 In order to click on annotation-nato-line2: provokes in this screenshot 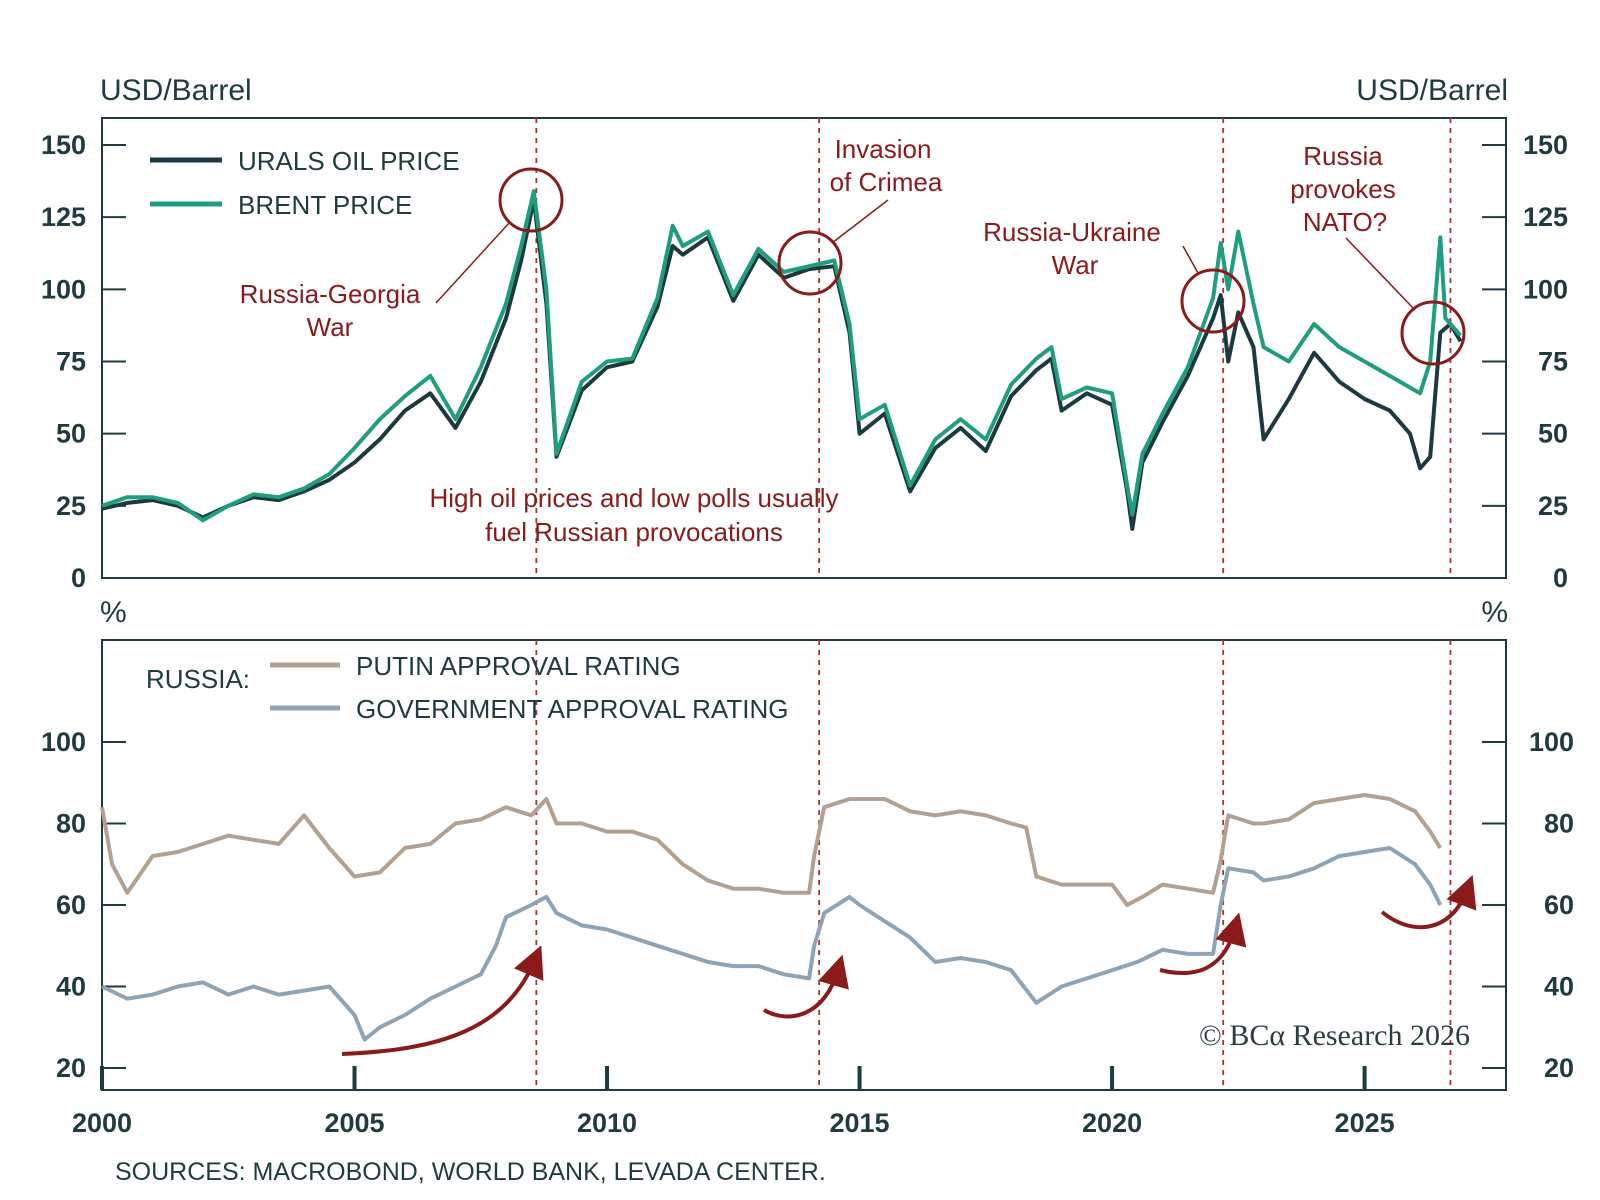, I will do `click(1343, 189)`.